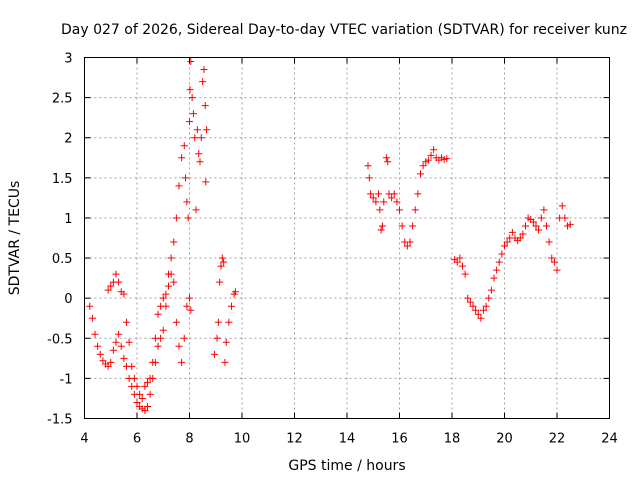 The width and height of the screenshot is (640, 480). I want to click on x-axis-title: GPS time / hours, so click(346, 466).